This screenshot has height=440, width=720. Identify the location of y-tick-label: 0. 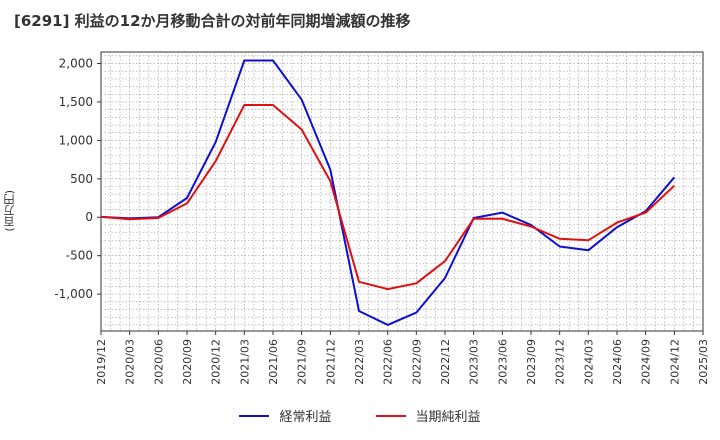
(89, 217).